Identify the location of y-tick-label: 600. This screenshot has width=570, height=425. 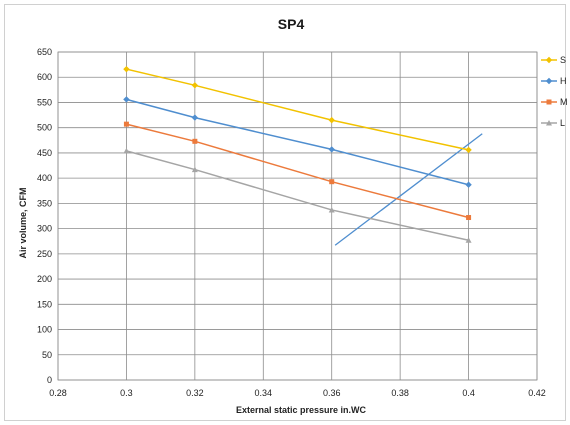
(44, 77).